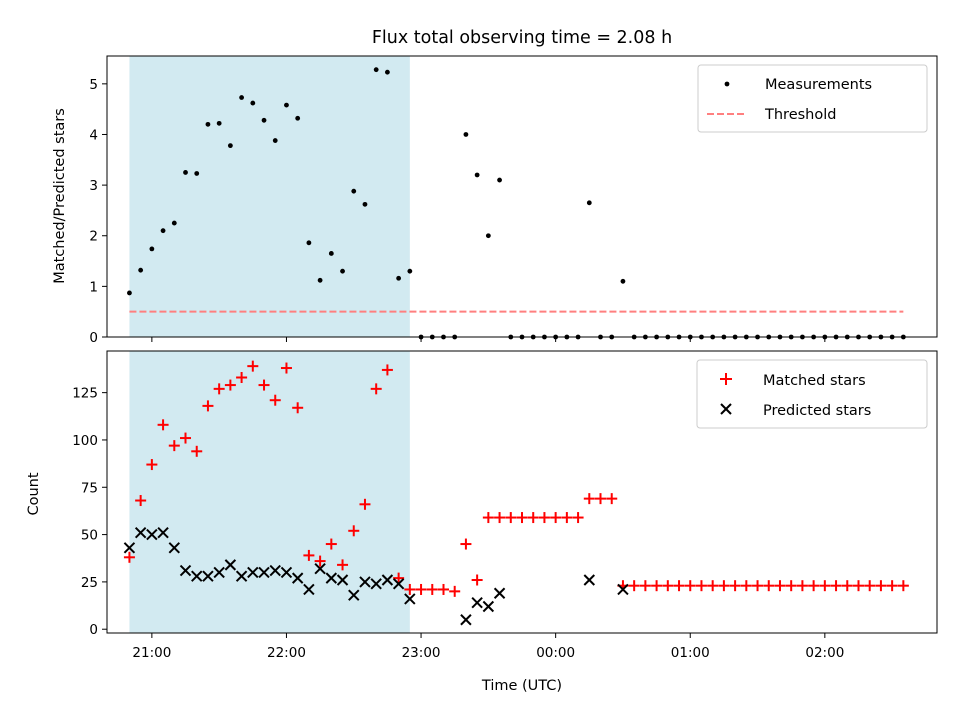  I want to click on legend-measurements-label: Measurements, so click(818, 85).